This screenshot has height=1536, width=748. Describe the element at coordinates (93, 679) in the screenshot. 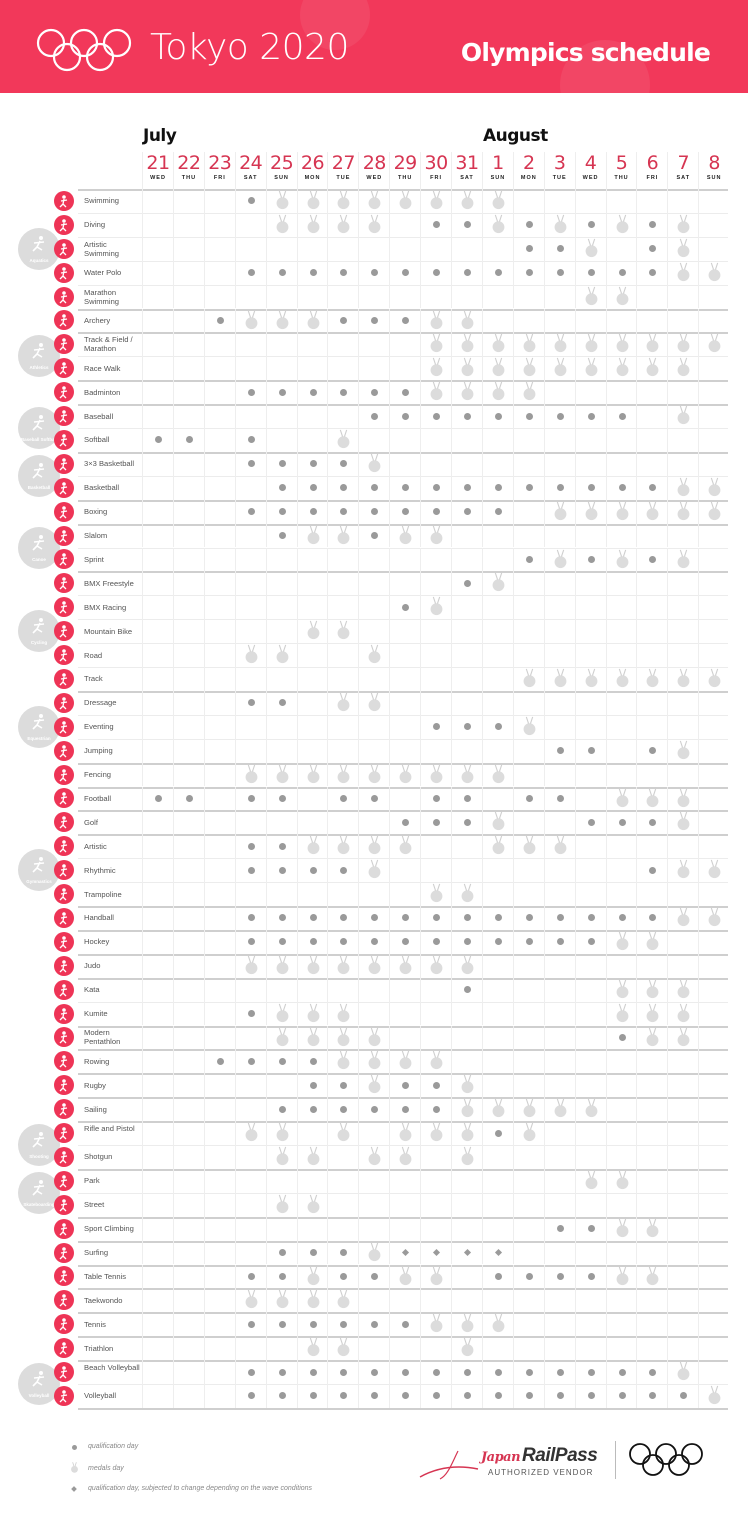

I see `sport-label: Track` at that location.